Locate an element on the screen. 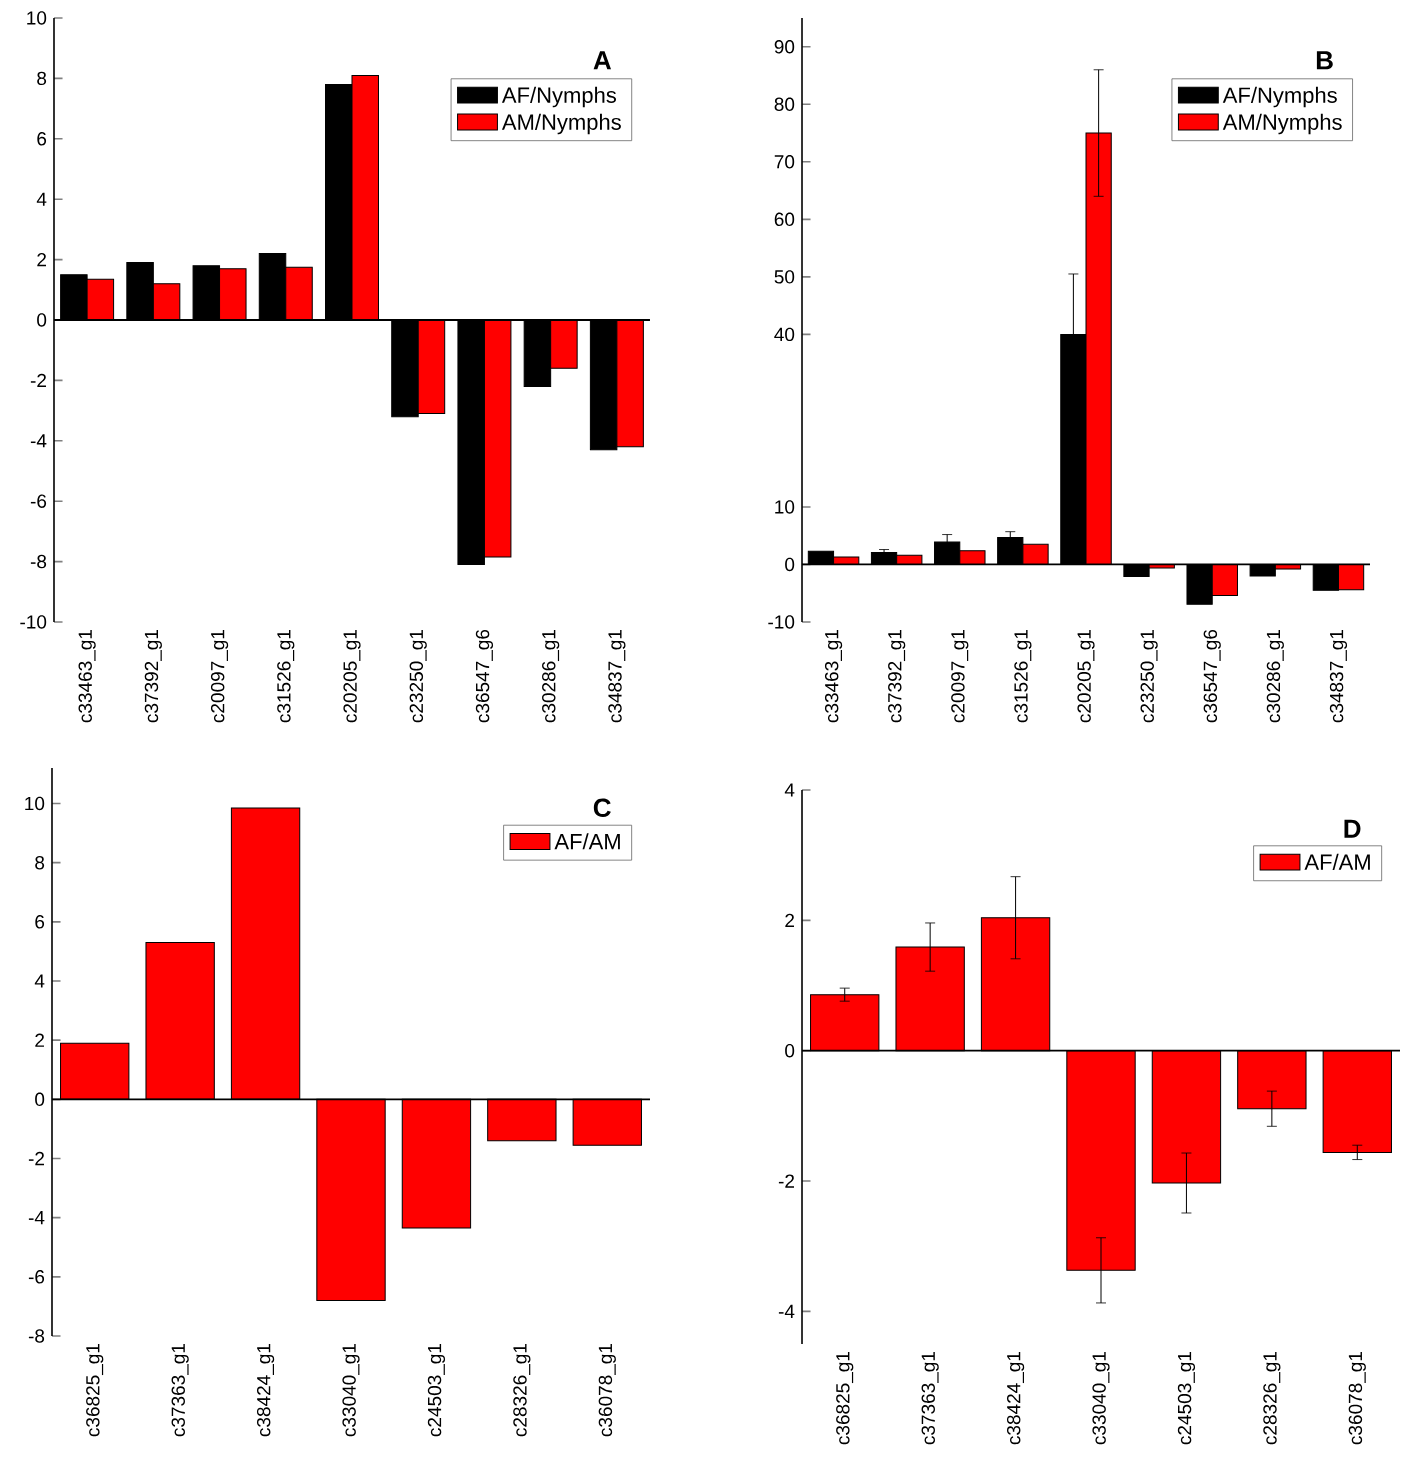  y-tick-label: 80 is located at coordinates (784, 104).